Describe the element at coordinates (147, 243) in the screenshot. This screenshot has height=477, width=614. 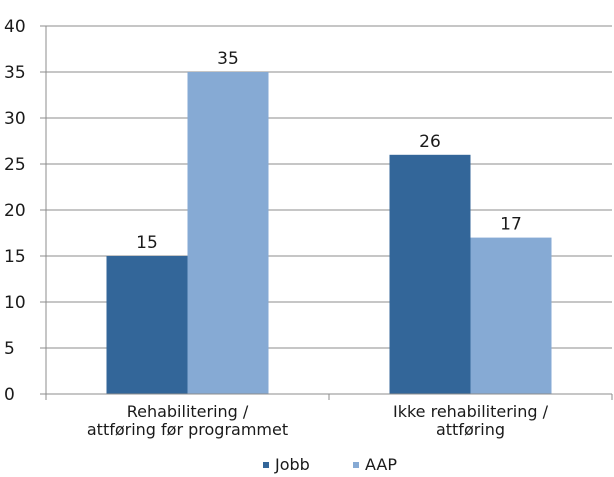
I see `data-label-jobb-0: 15` at that location.